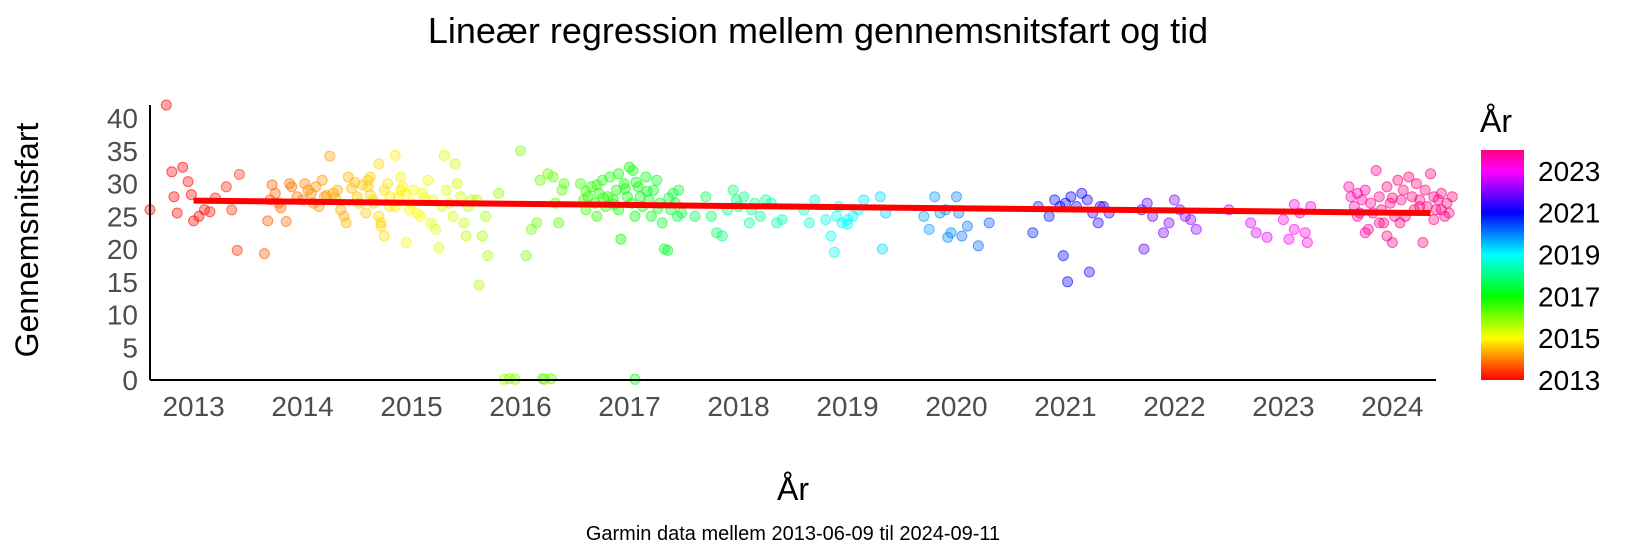 The width and height of the screenshot is (1636, 556). What do you see at coordinates (130, 347) in the screenshot?
I see `y-tick-label: 5` at bounding box center [130, 347].